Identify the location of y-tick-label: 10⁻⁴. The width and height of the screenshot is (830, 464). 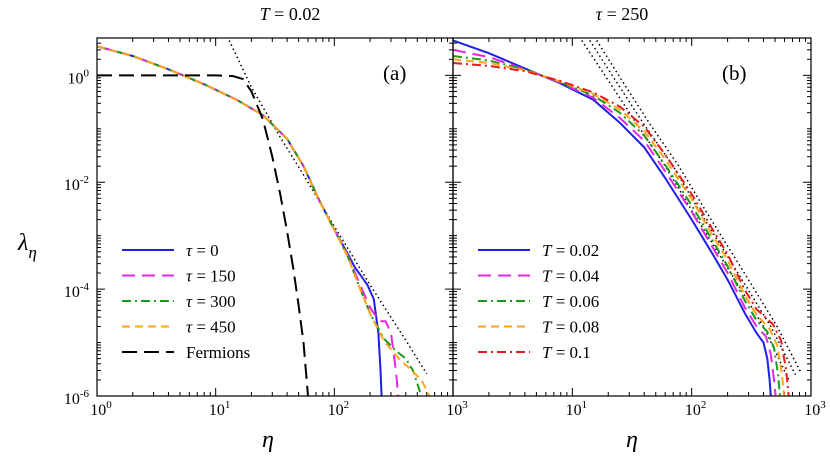
(77, 291).